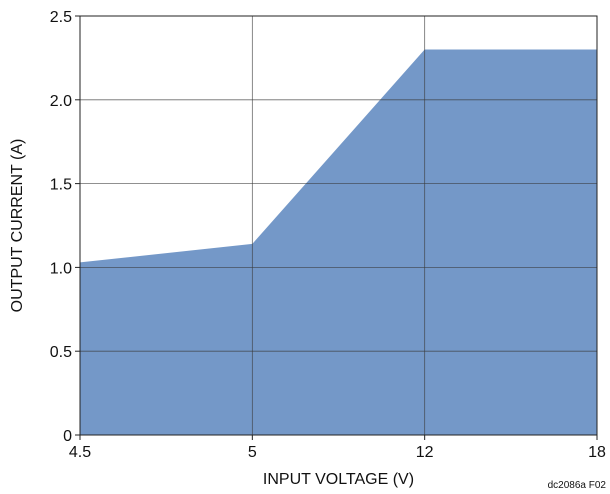 The image size is (610, 494). Describe the element at coordinates (17, 226) in the screenshot. I see `y-axis-title: OUTPUT CURRENT (A)` at that location.